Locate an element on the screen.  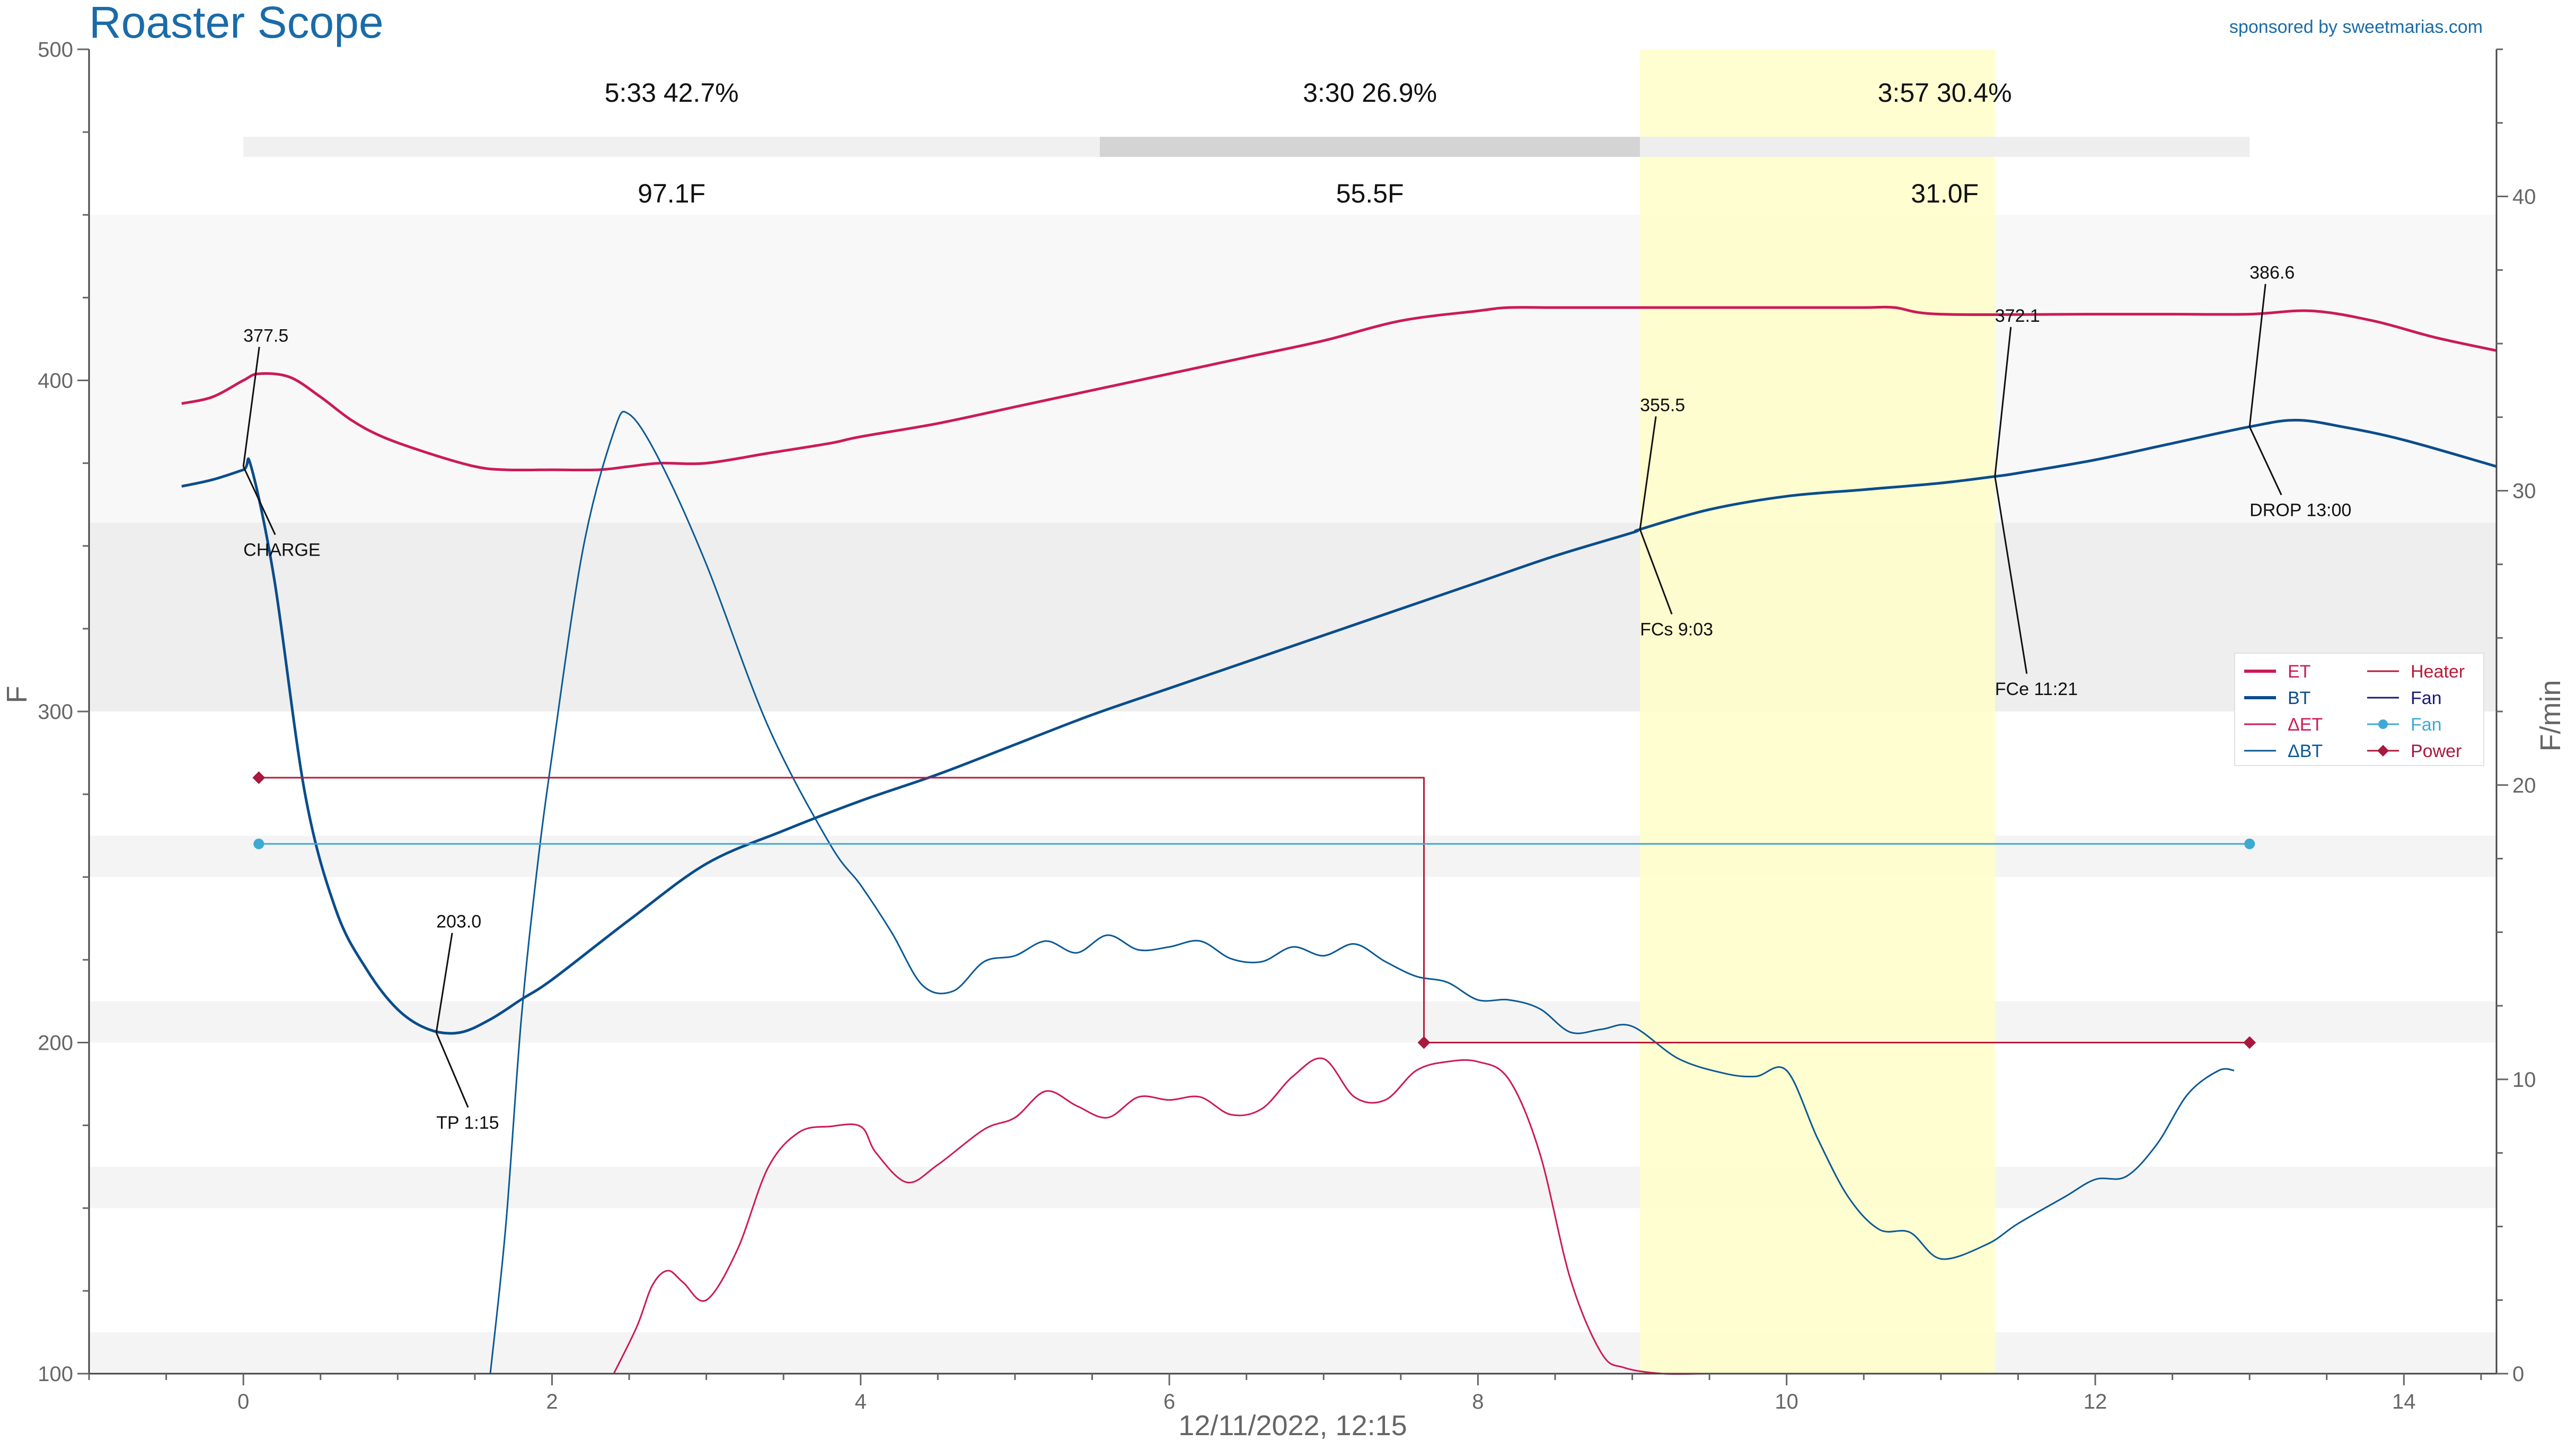
phase-time-label: 5:33 42.7% is located at coordinates (672, 93).